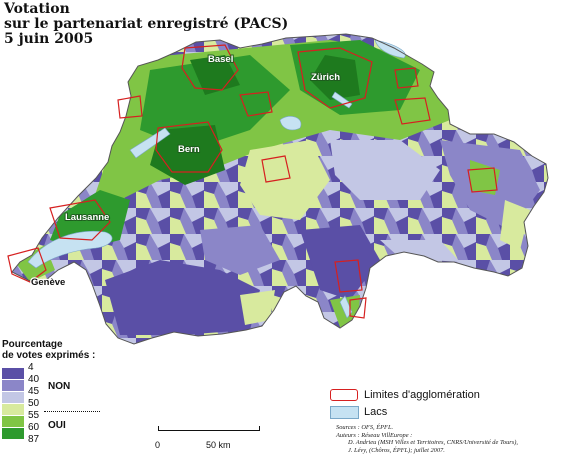 The image size is (567, 464). I want to click on legend-title-line-2: de votes exprimés :, so click(49, 355).